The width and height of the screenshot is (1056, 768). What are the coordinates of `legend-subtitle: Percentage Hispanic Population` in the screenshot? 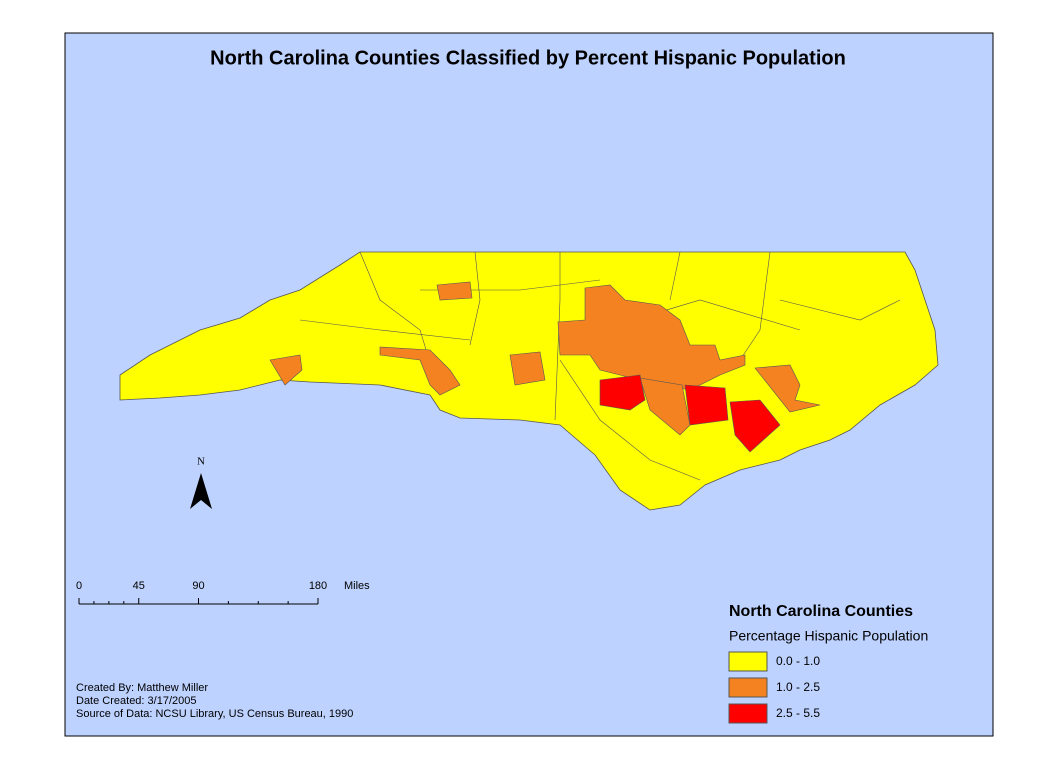 It's located at (828, 636).